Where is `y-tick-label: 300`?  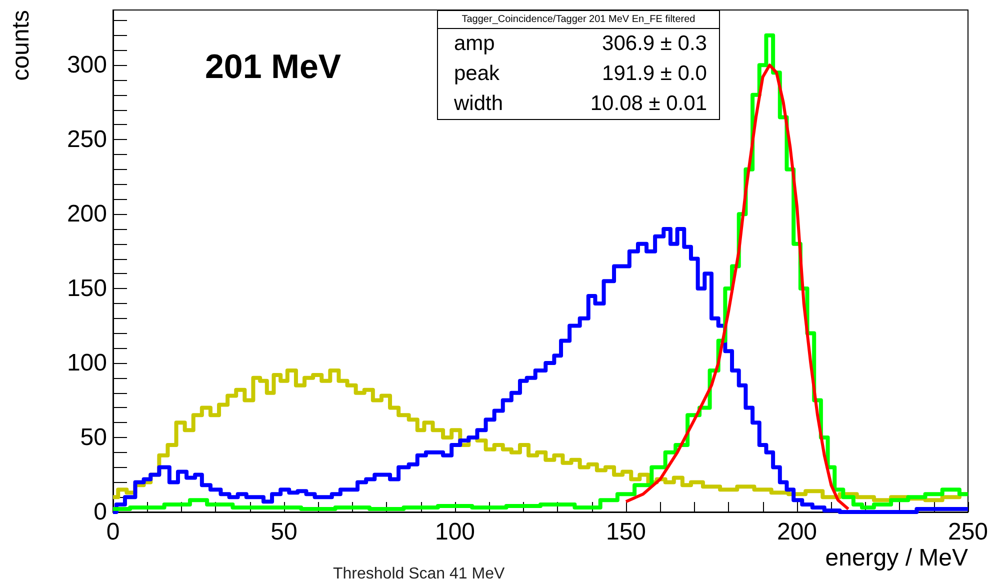 y-tick-label: 300 is located at coordinates (86, 65).